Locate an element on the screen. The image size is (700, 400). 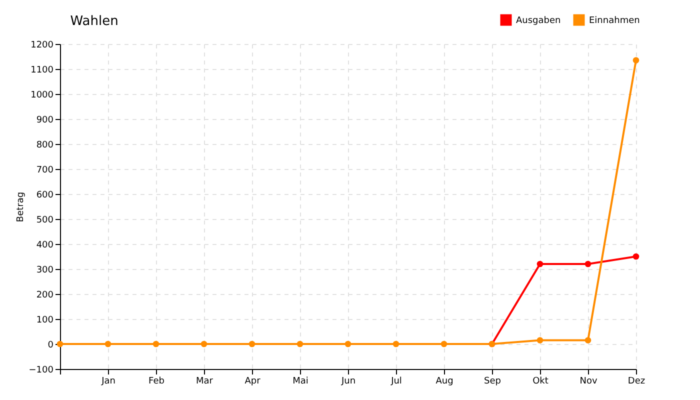
x-tick-label: Sep is located at coordinates (493, 381).